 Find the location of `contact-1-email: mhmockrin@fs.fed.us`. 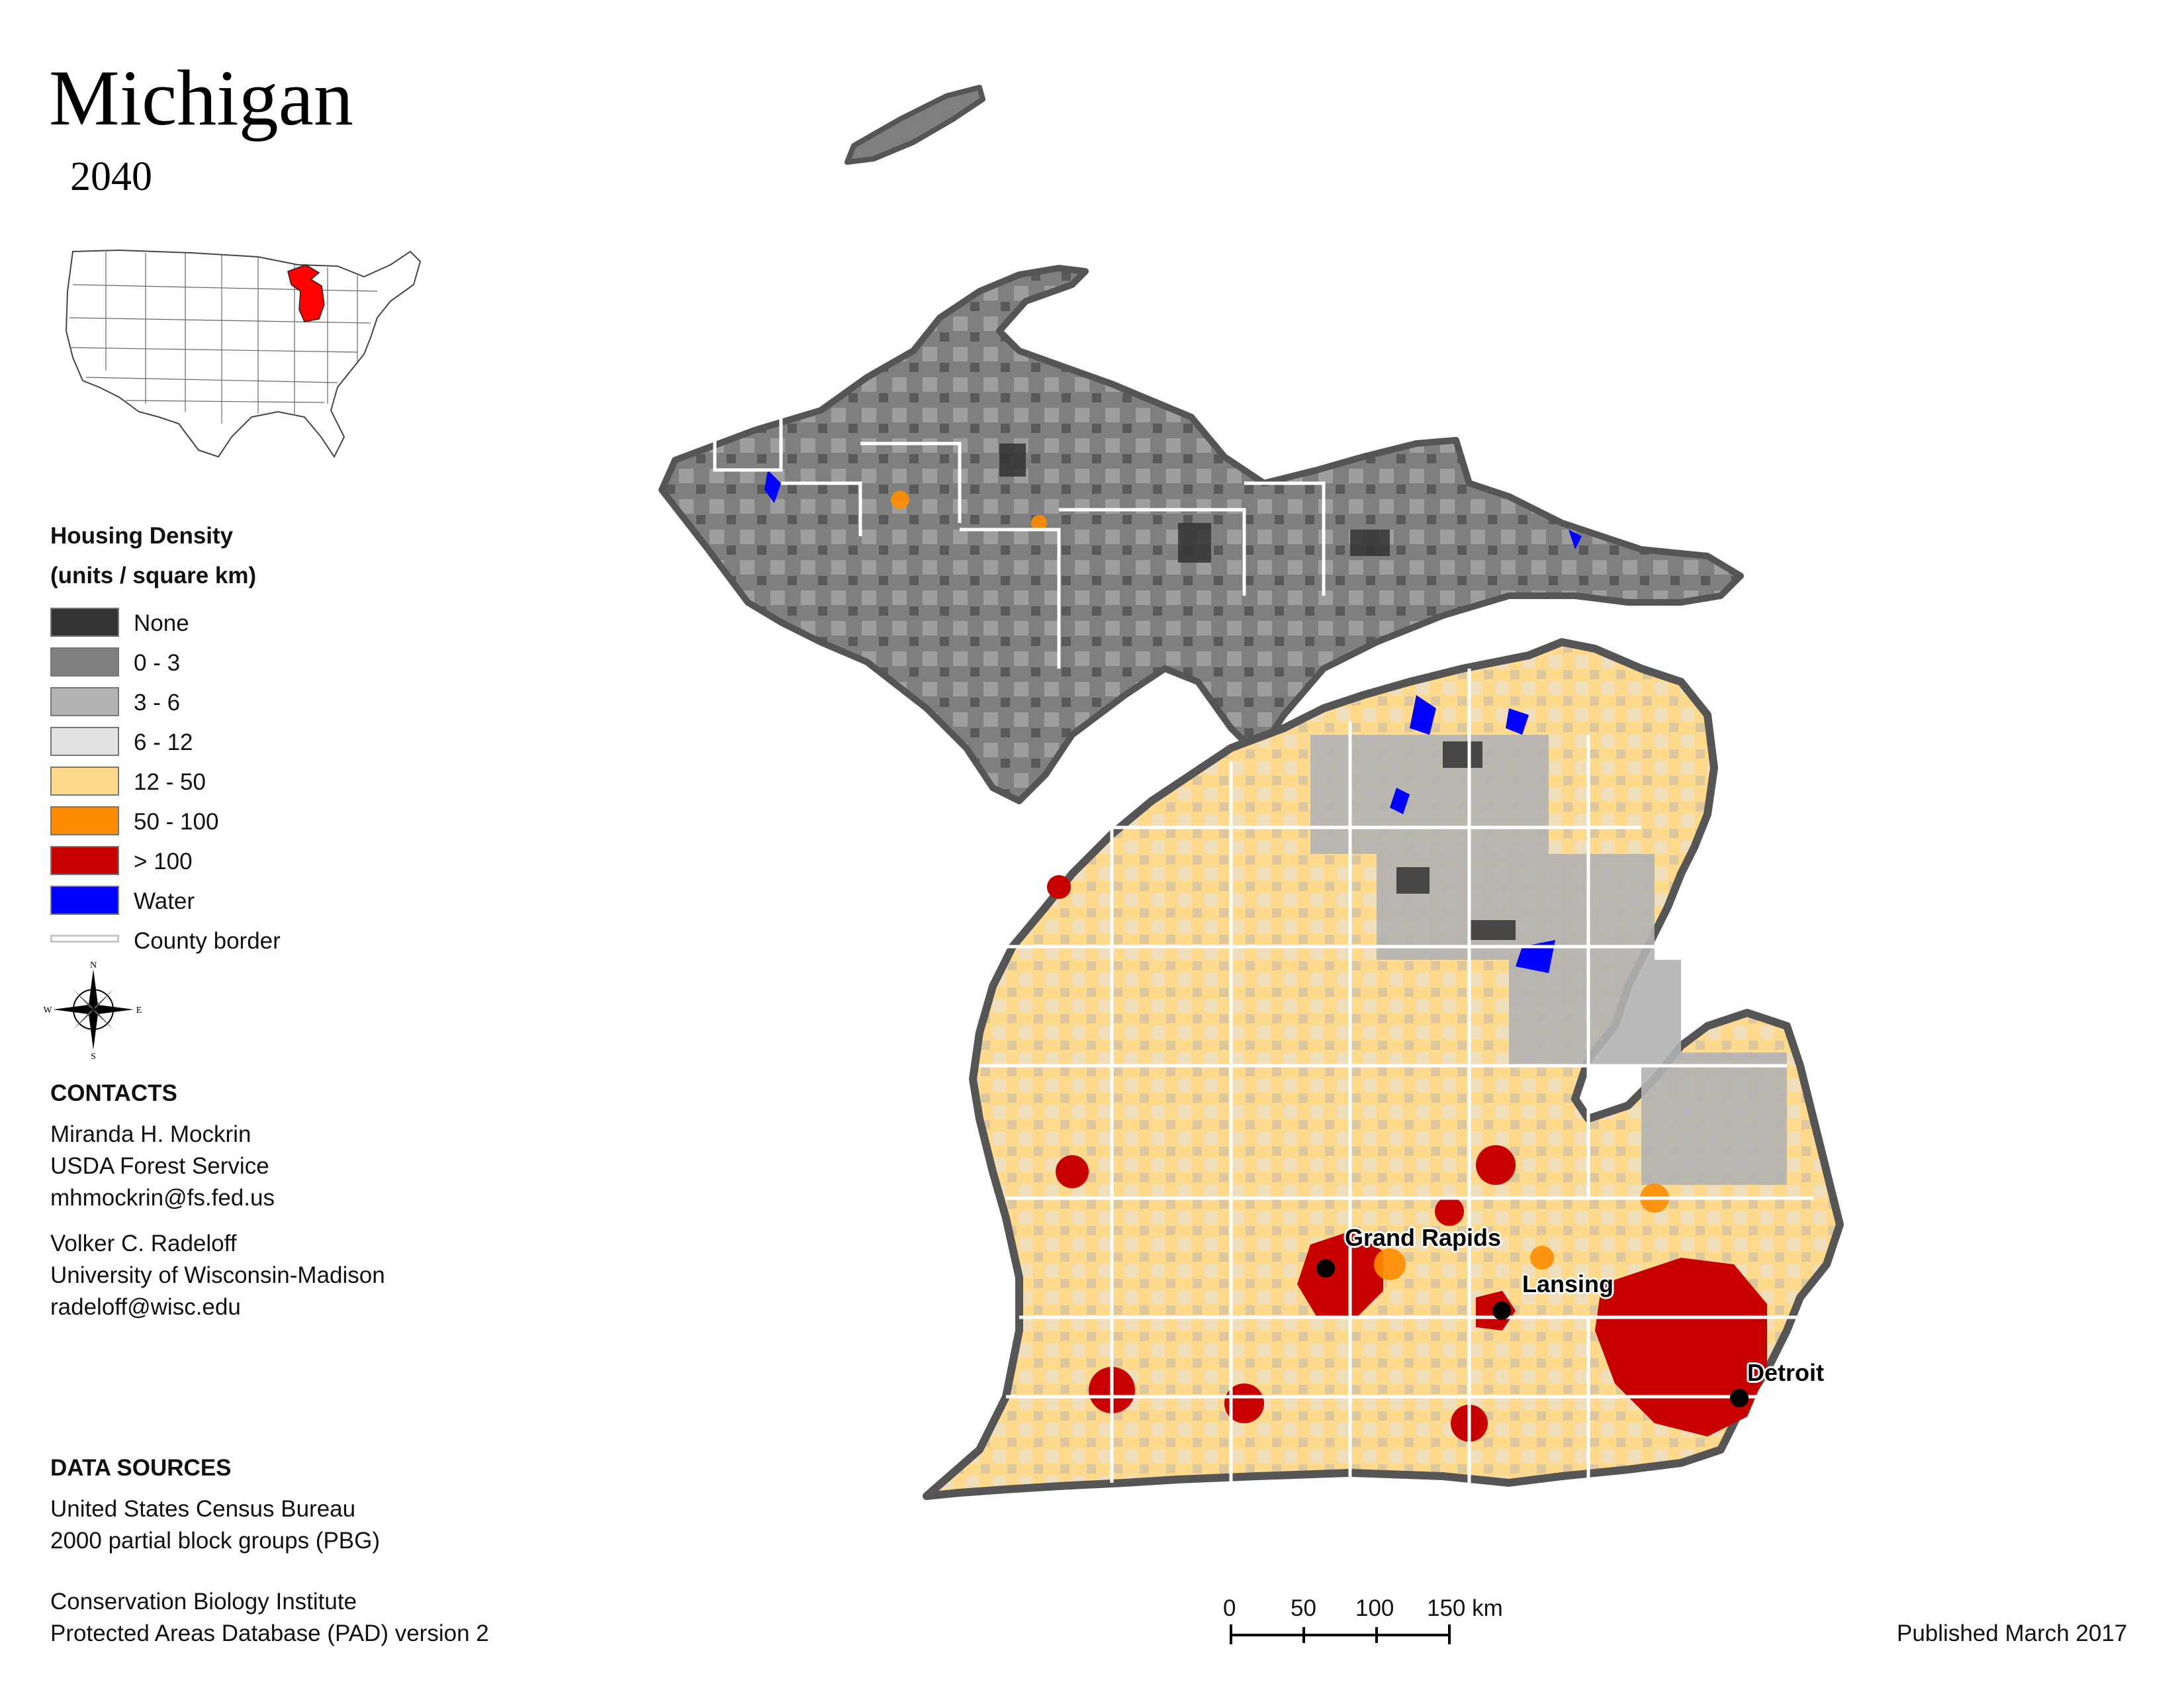

contact-1-email: mhmockrin@fs.fed.us is located at coordinates (162, 1198).